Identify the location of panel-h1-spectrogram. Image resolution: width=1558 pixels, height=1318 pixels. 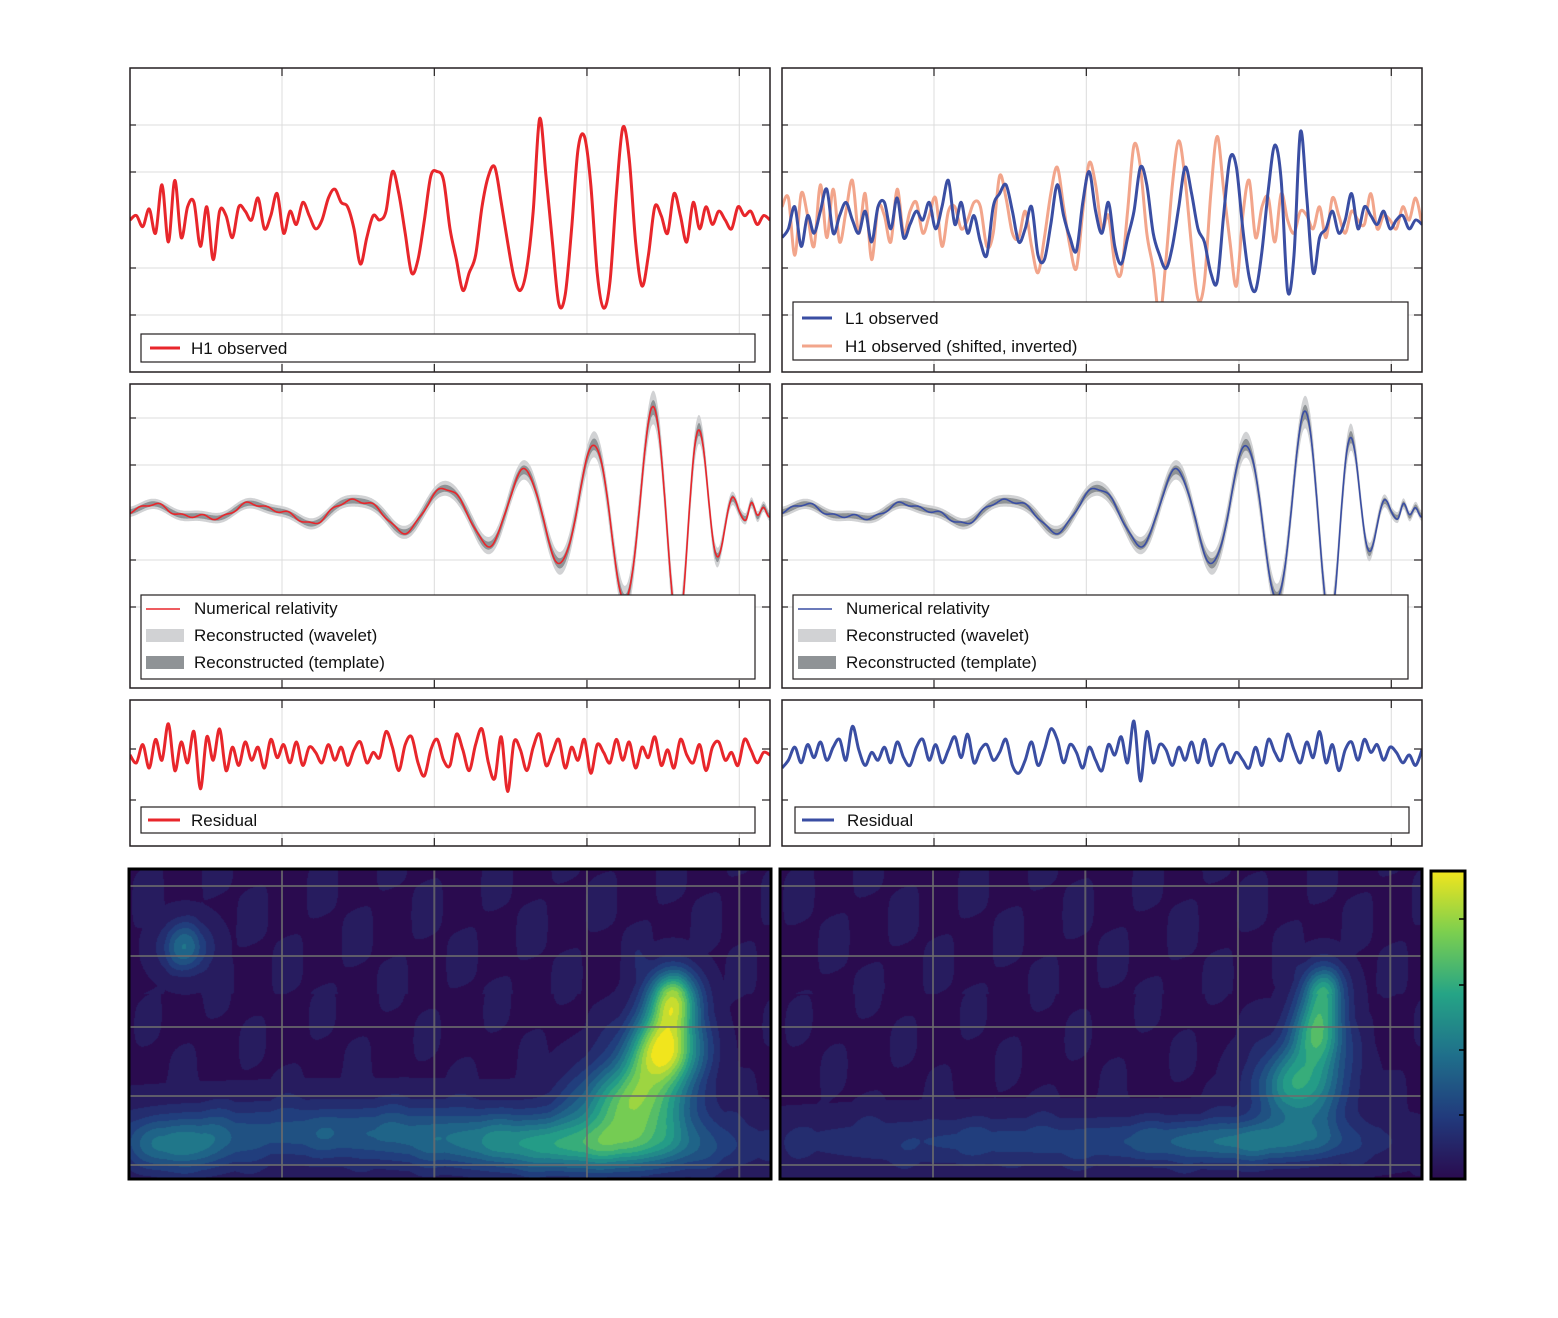
(450, 1024).